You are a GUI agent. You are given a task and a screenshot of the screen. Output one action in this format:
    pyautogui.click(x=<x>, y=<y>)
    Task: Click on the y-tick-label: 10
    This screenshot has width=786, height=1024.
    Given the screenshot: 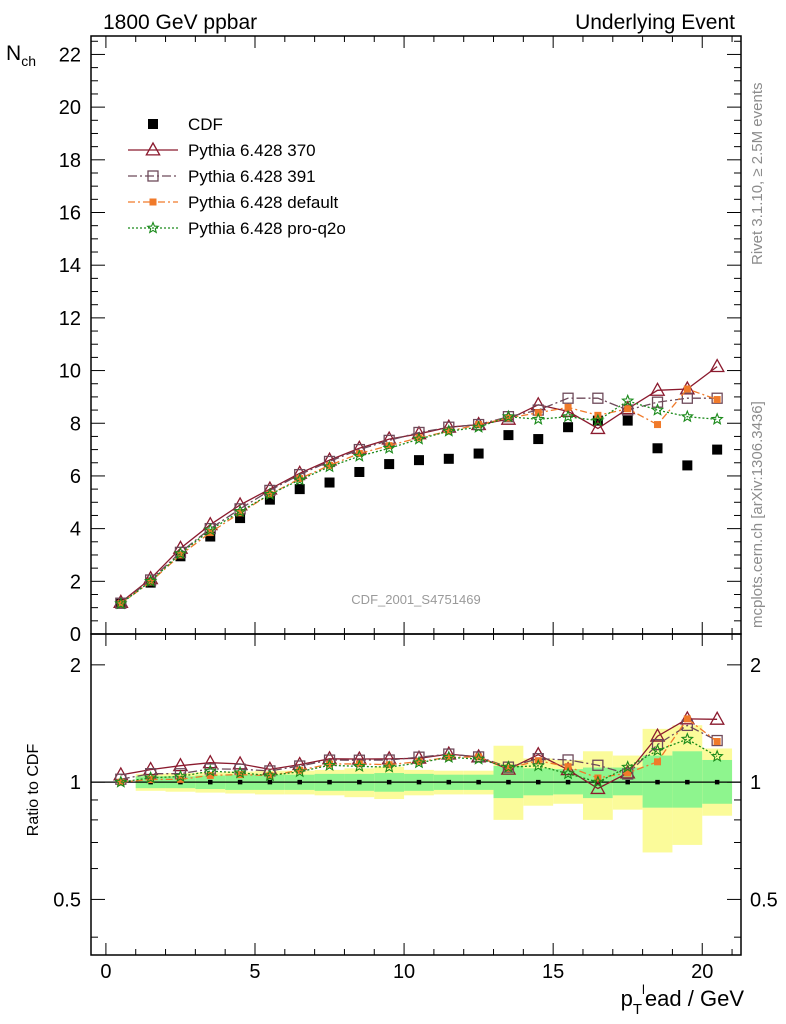 What is the action you would take?
    pyautogui.click(x=70, y=372)
    